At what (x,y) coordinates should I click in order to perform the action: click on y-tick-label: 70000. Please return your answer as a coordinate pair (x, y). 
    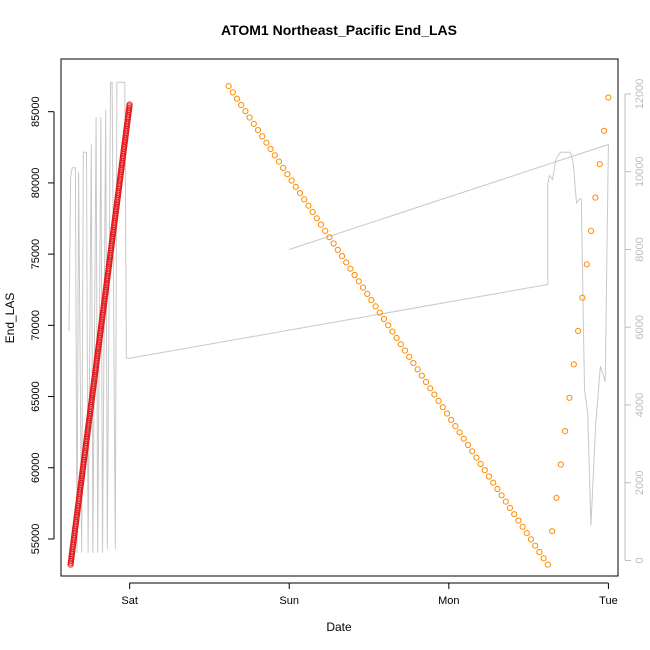
    Looking at the image, I should click on (36, 325).